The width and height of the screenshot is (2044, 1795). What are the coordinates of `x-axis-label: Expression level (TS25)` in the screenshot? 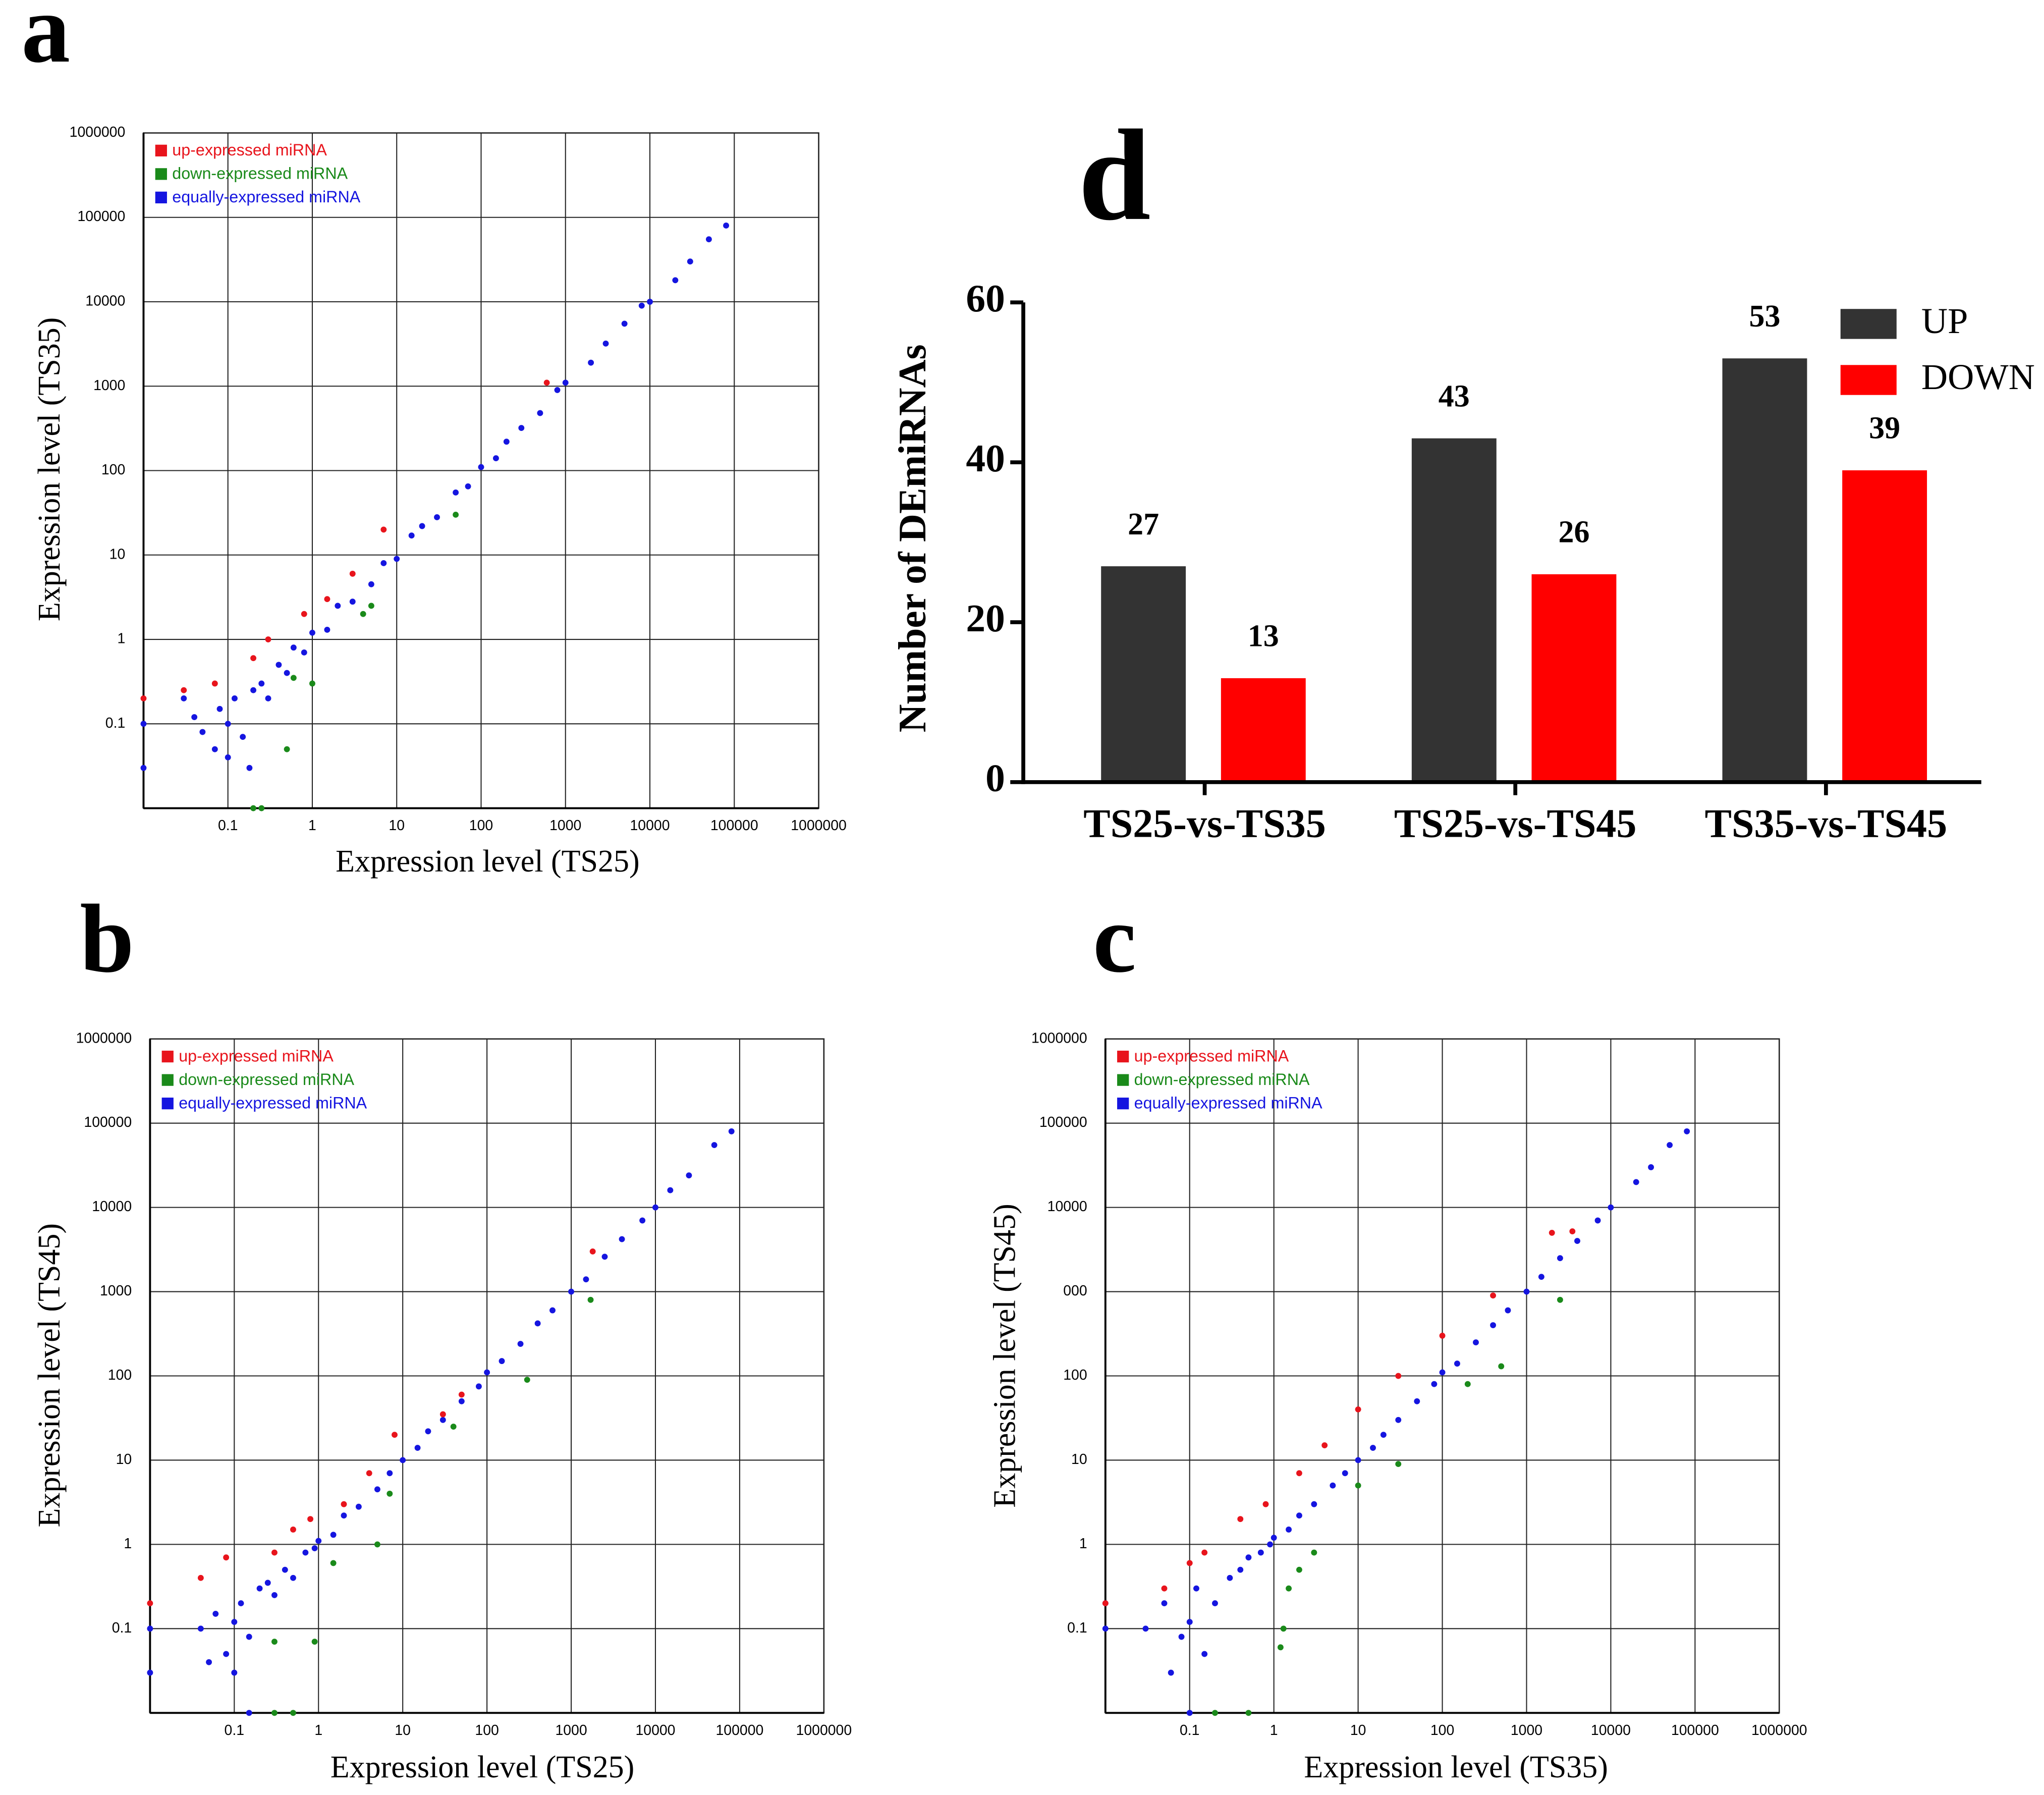 It's located at (482, 1767).